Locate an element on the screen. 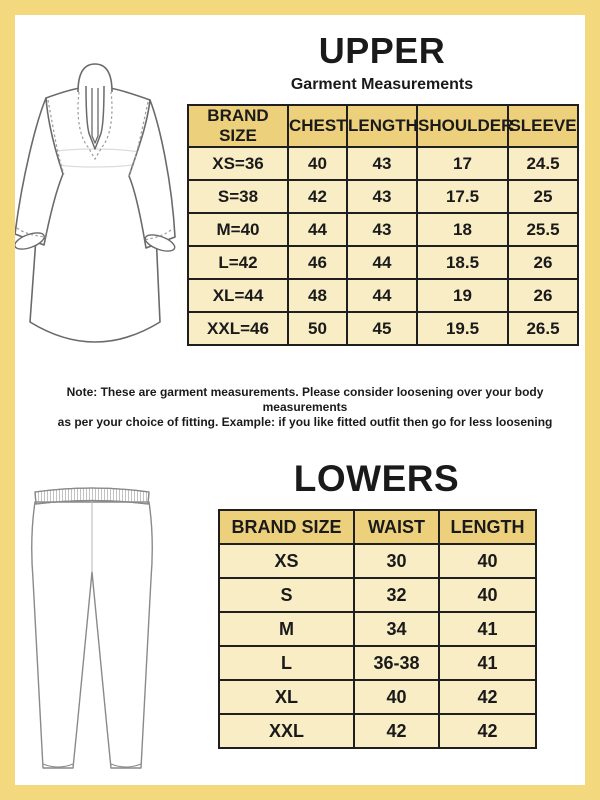 The height and width of the screenshot is (800, 600). table-cell: M is located at coordinates (286, 629).